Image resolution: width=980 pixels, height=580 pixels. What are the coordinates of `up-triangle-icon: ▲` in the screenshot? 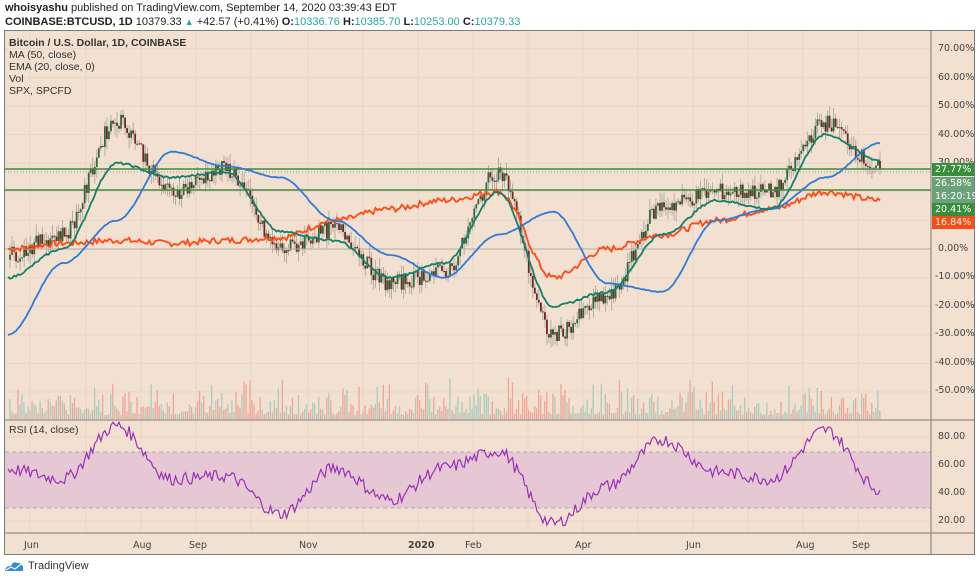 It's located at (189, 22).